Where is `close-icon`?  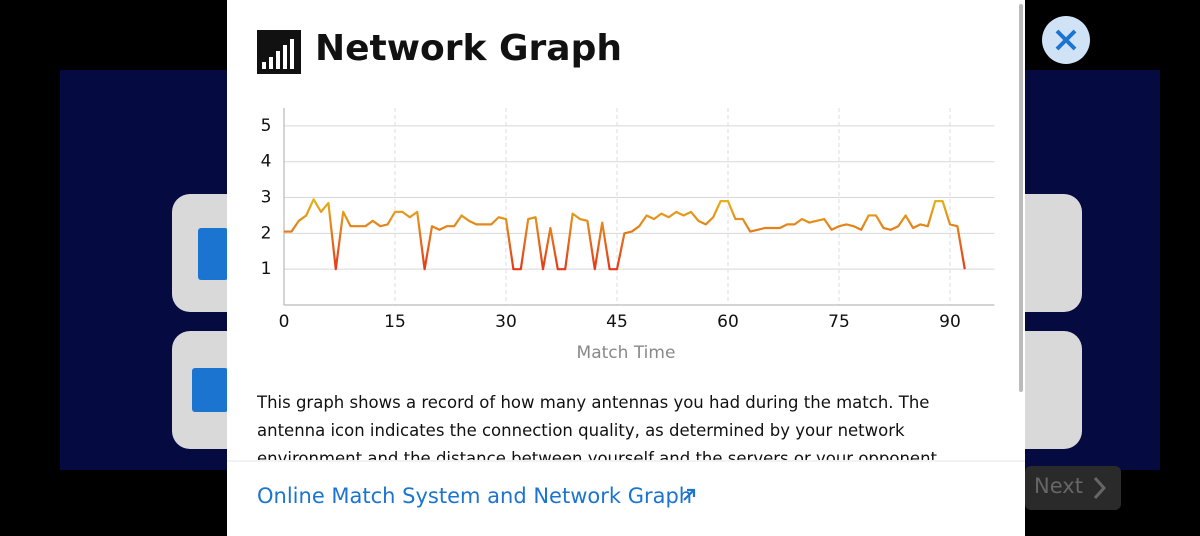 close-icon is located at coordinates (1066, 40).